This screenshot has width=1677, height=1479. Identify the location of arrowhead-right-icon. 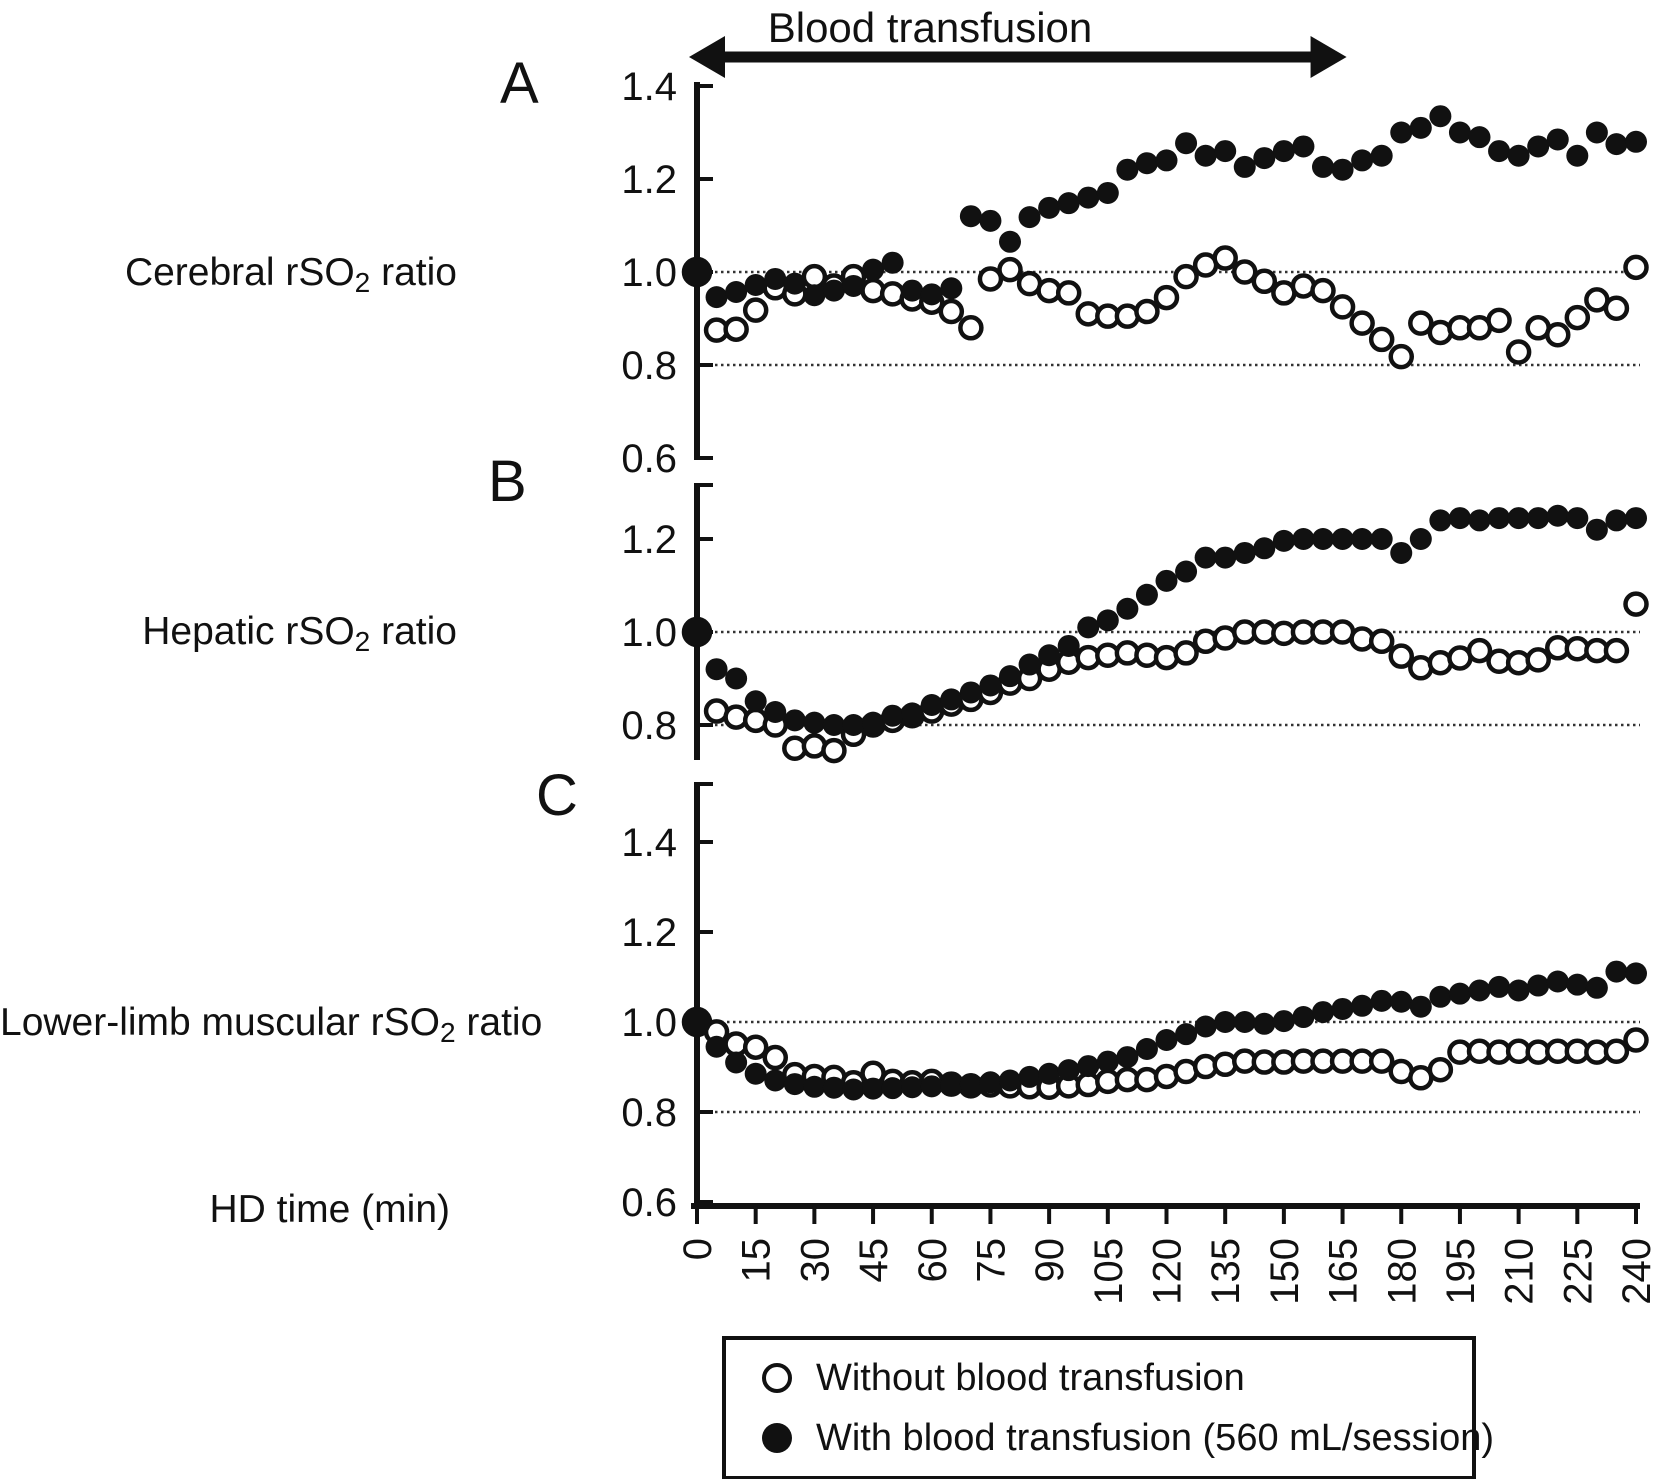
(1328, 57).